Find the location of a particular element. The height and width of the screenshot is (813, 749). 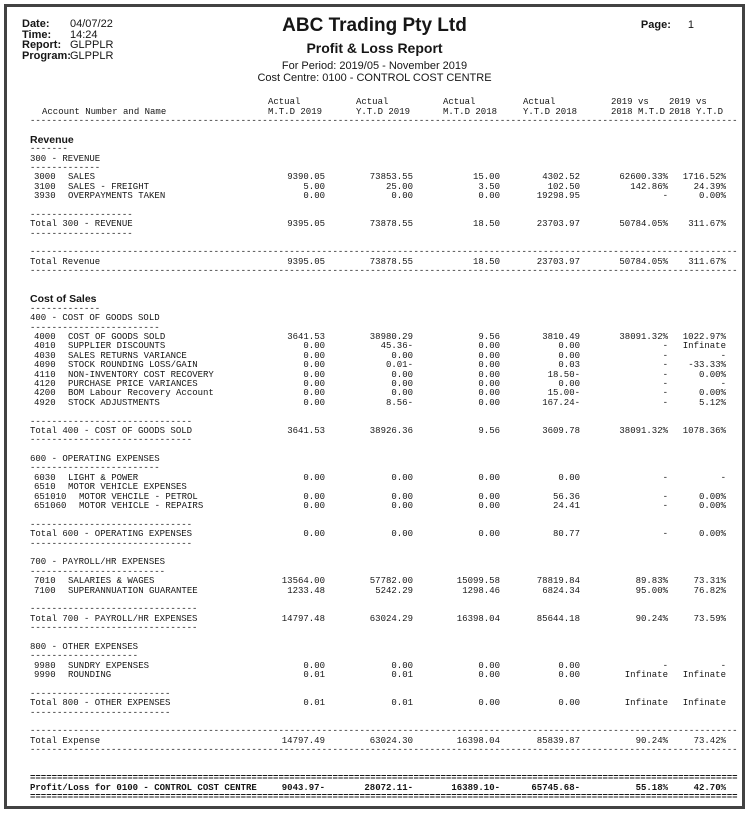

account-number: 4920 is located at coordinates (45, 402).